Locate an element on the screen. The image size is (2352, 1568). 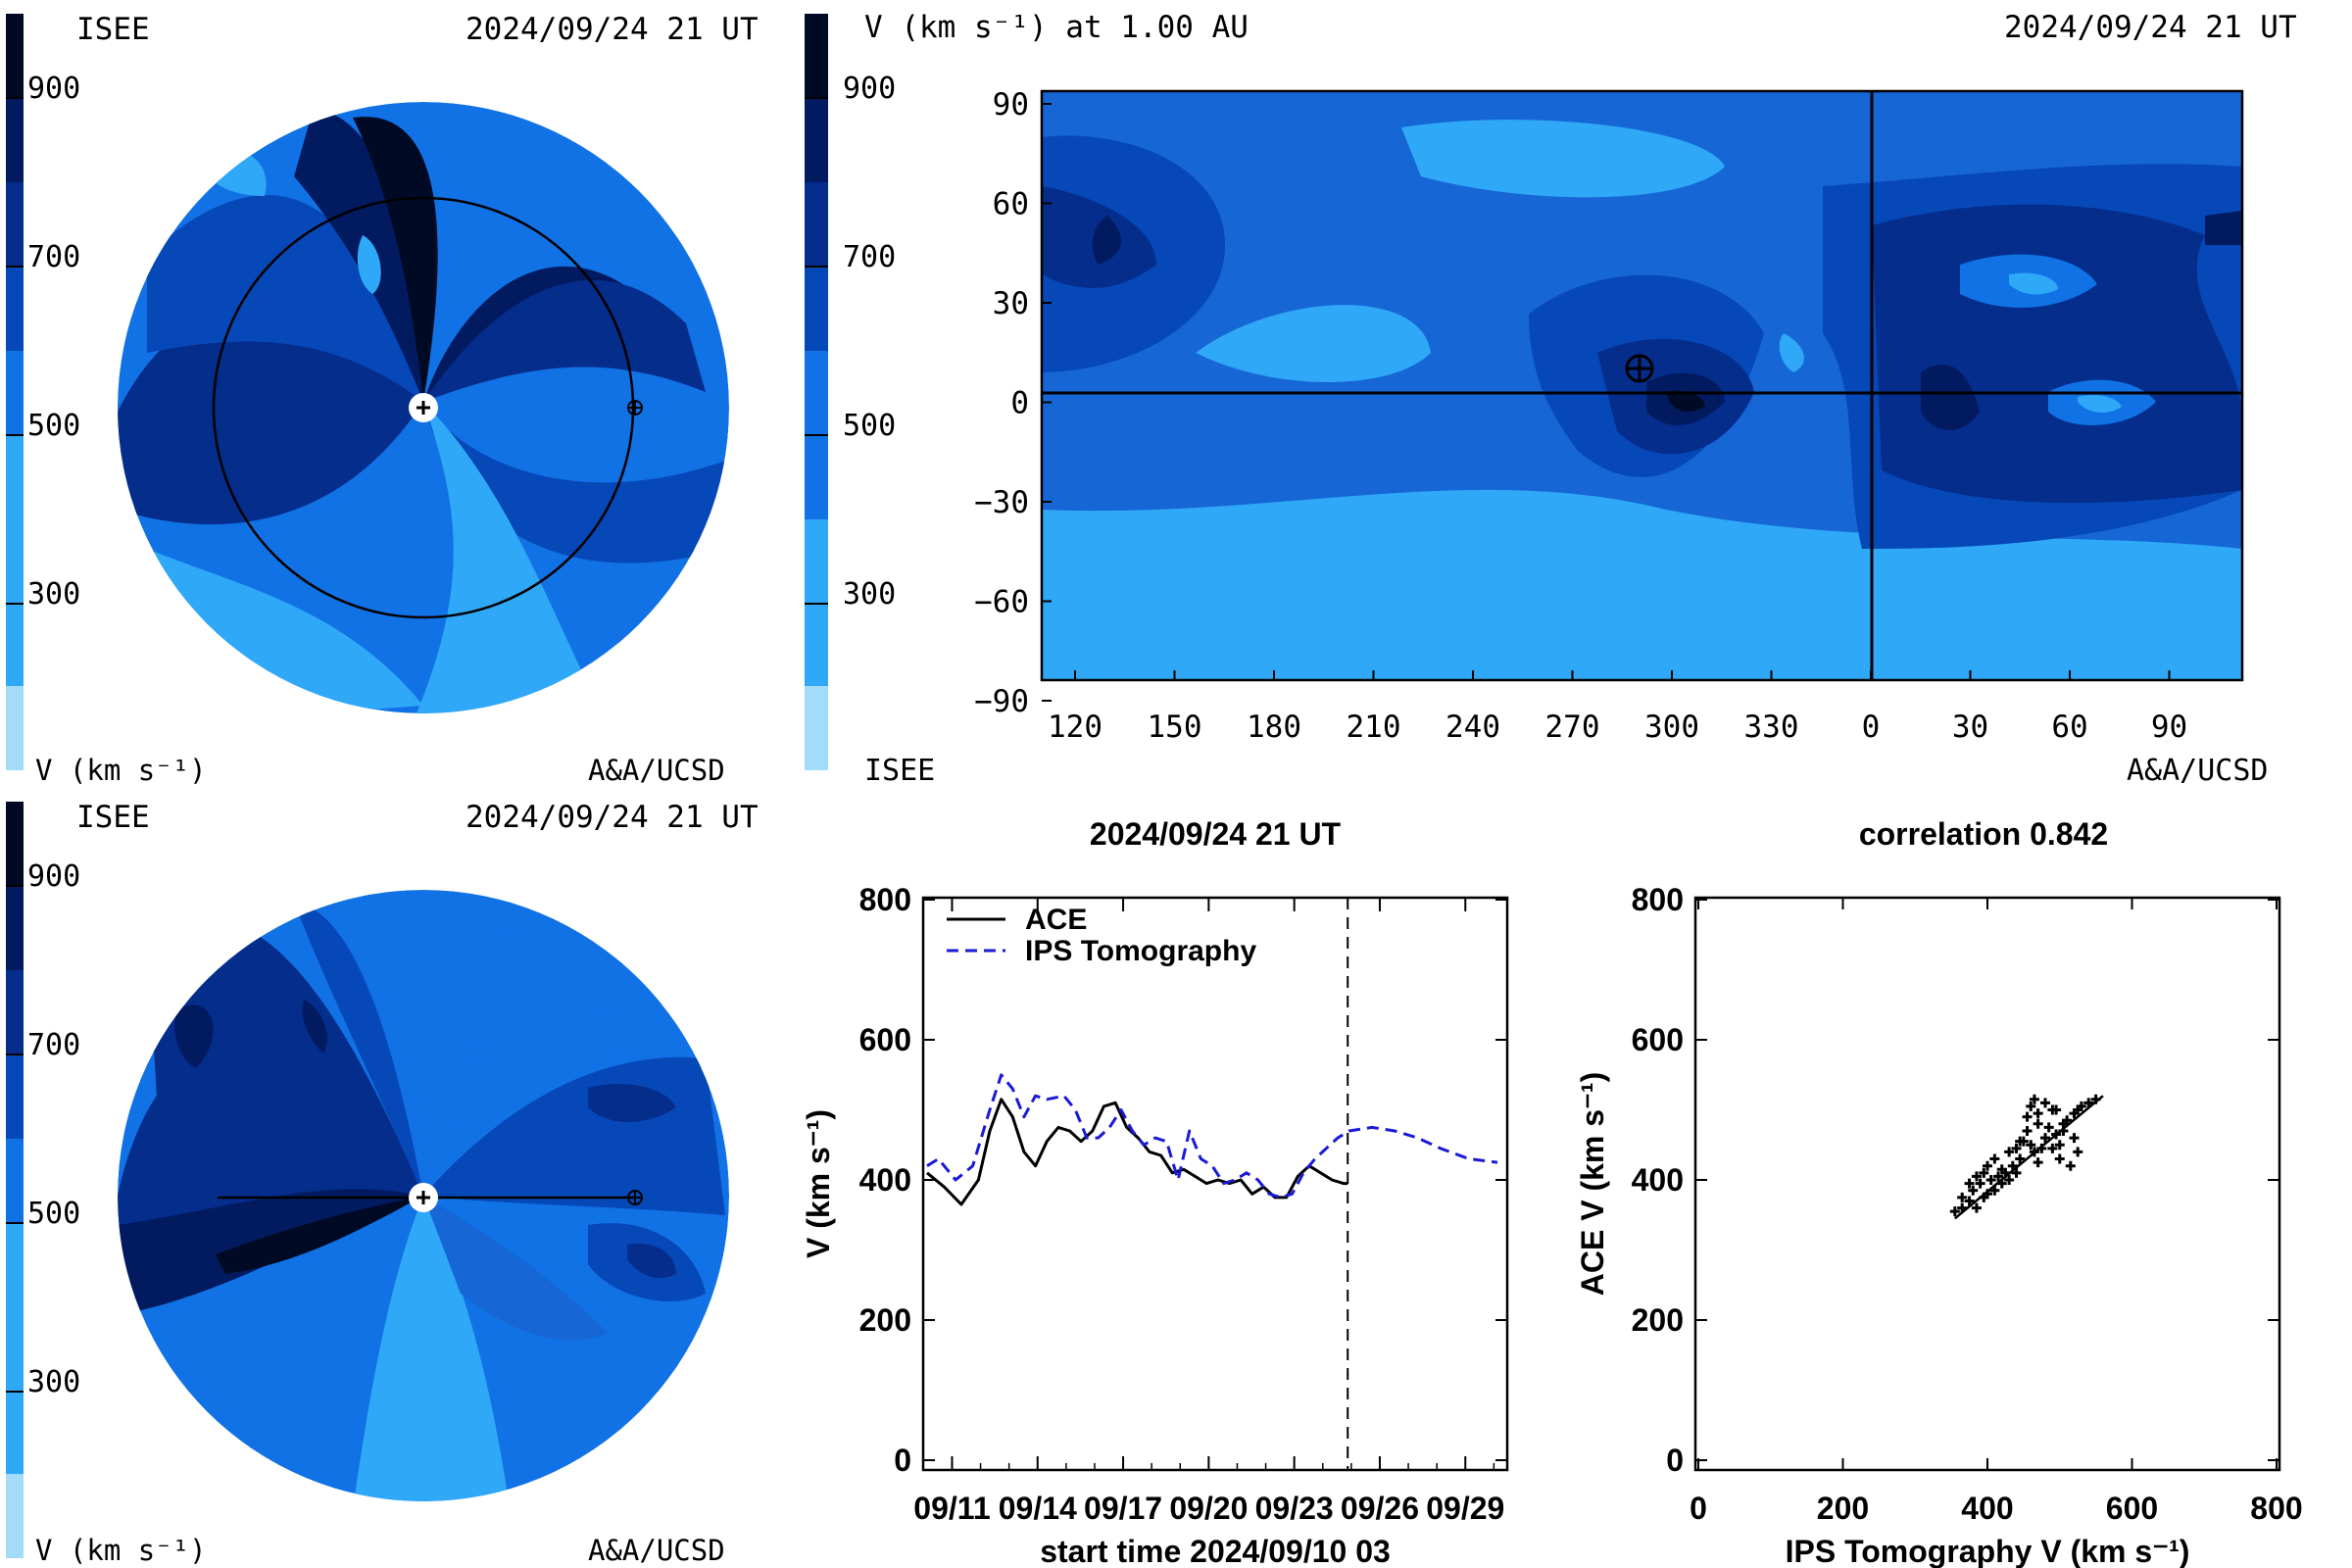
regression-line is located at coordinates (2029, 1157).